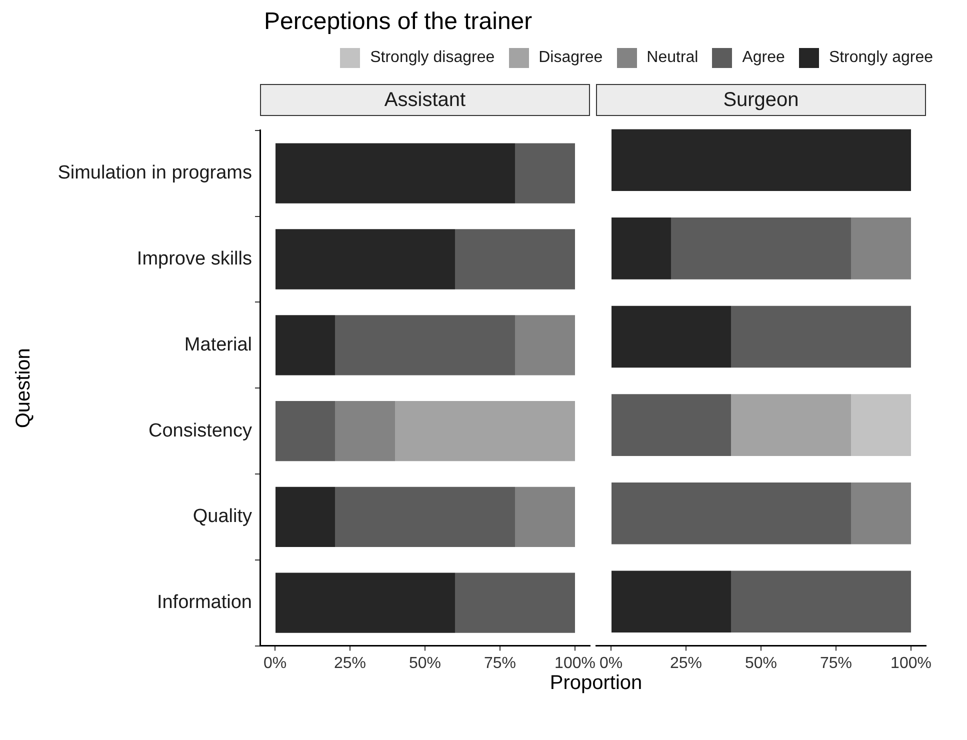 This screenshot has height=740, width=967. Describe the element at coordinates (23, 388) in the screenshot. I see `y-axis-title: Question` at that location.